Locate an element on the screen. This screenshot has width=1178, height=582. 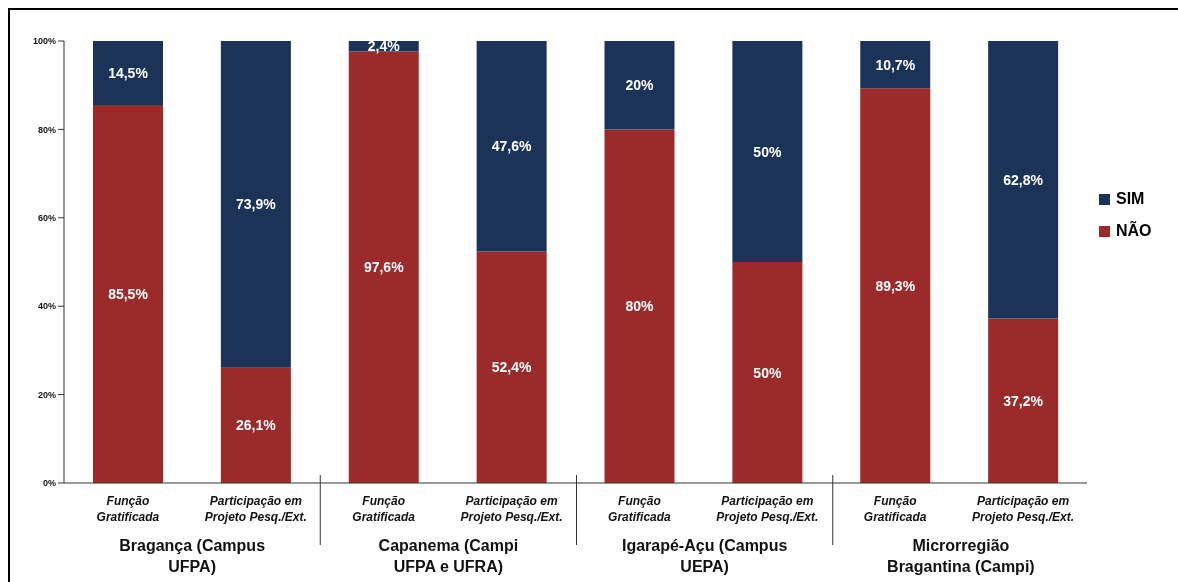
data-label: 52,4% is located at coordinates (512, 367).